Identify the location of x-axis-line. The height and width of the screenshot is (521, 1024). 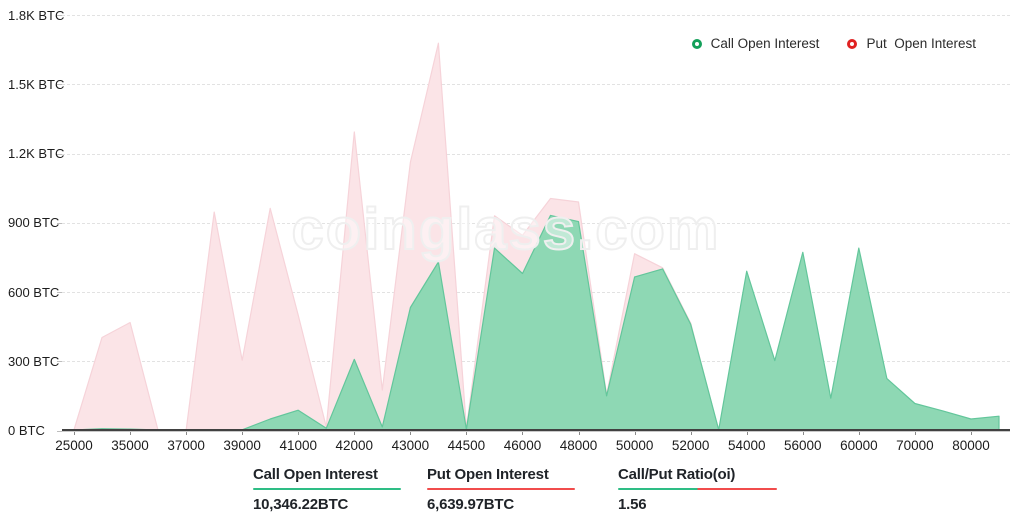
(536, 430).